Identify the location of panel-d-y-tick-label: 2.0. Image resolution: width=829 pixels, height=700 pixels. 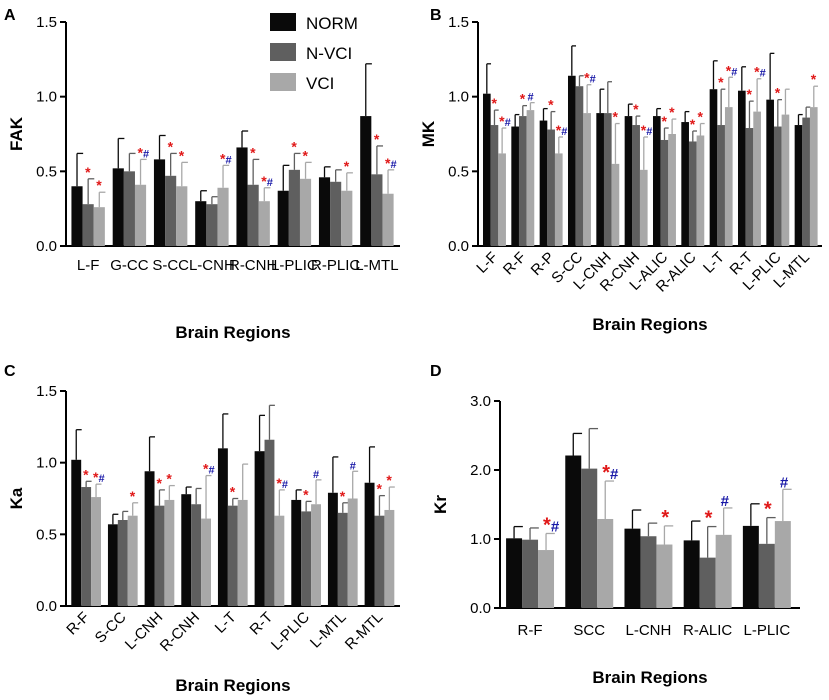
(480, 470).